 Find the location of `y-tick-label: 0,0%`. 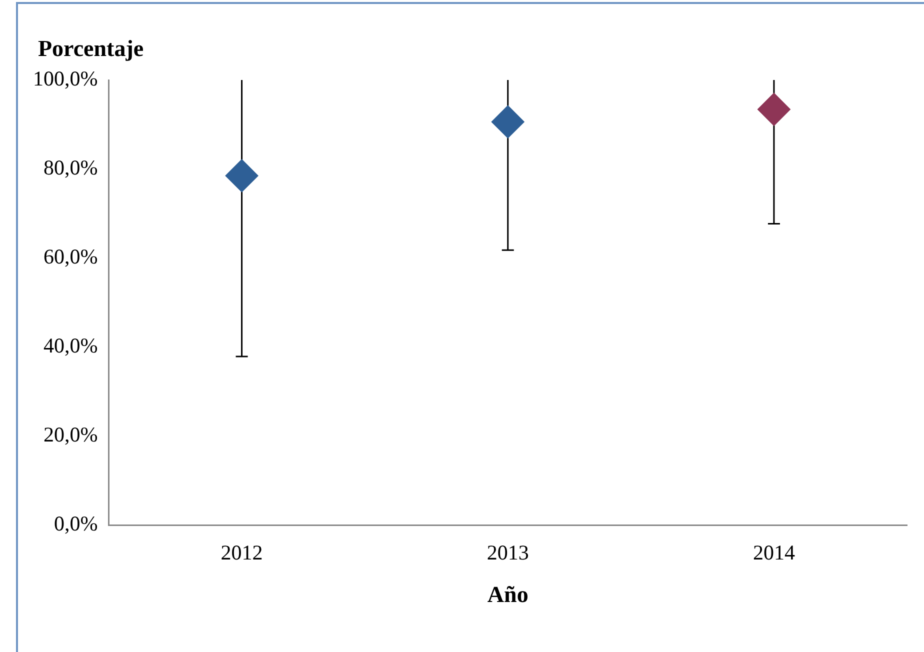

y-tick-label: 0,0% is located at coordinates (76, 524).